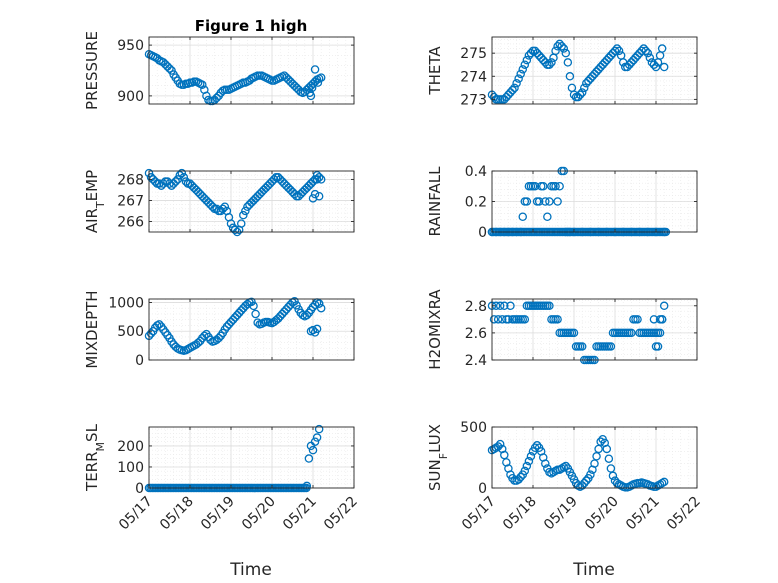  I want to click on y-axis-label: SUNFLUX, so click(438, 457).